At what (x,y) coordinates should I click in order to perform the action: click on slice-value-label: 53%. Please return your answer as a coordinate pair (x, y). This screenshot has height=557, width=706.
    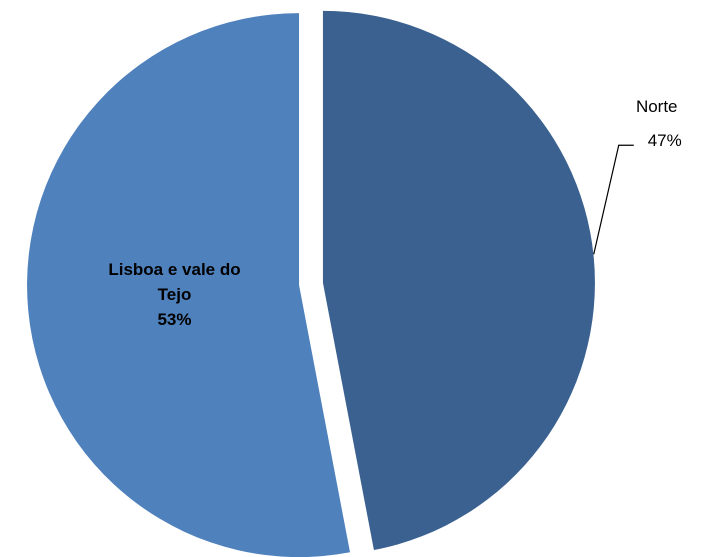
    Looking at the image, I should click on (174, 319).